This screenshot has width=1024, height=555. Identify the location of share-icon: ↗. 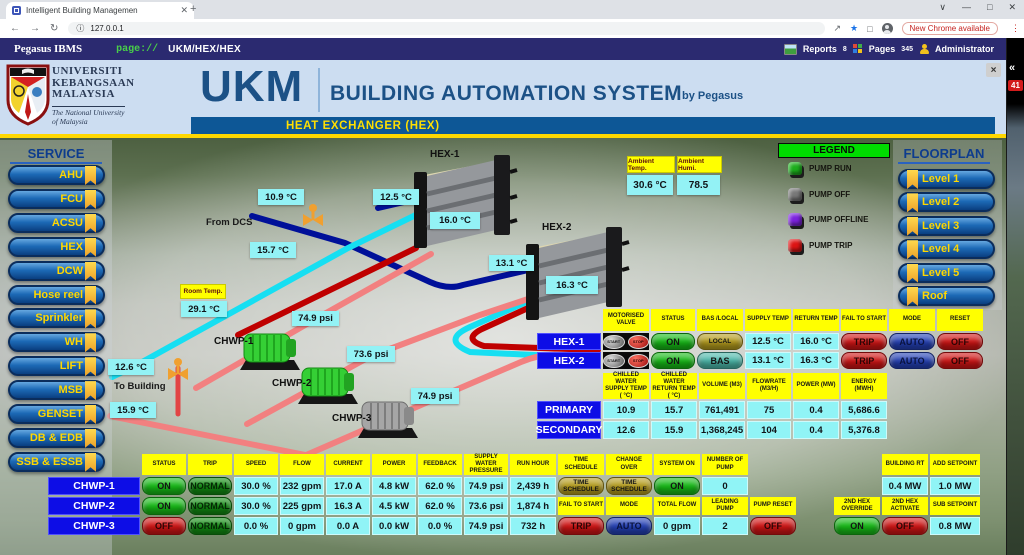
(837, 28).